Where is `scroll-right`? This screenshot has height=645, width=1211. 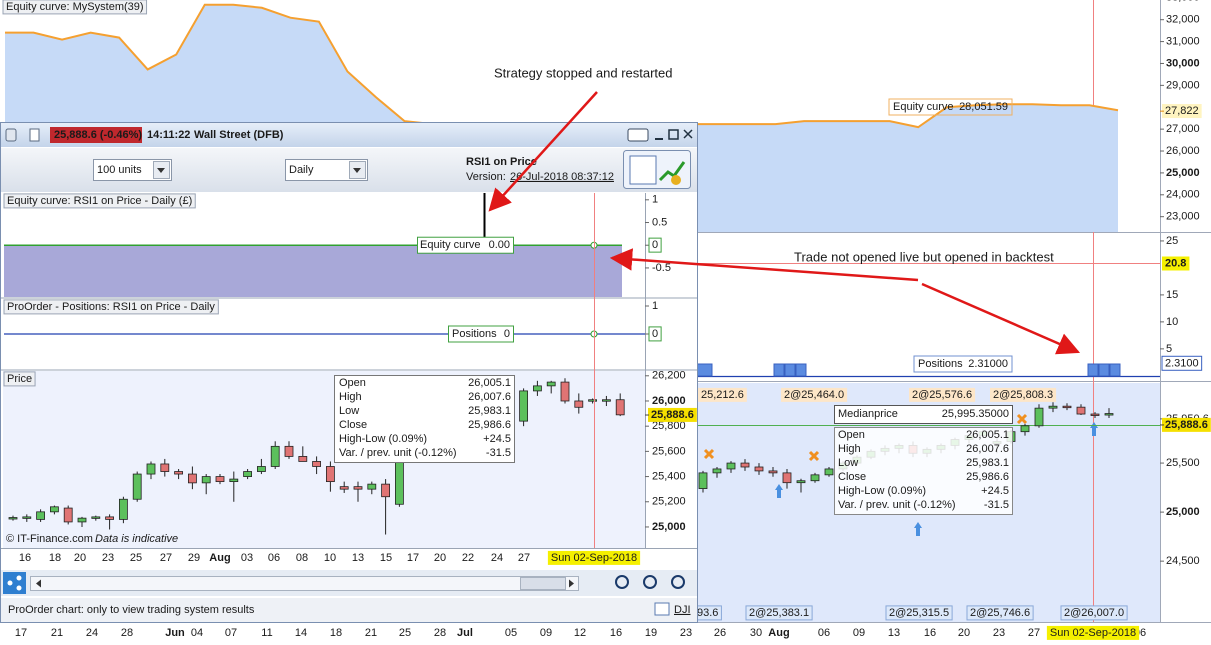 scroll-right is located at coordinates (571, 583).